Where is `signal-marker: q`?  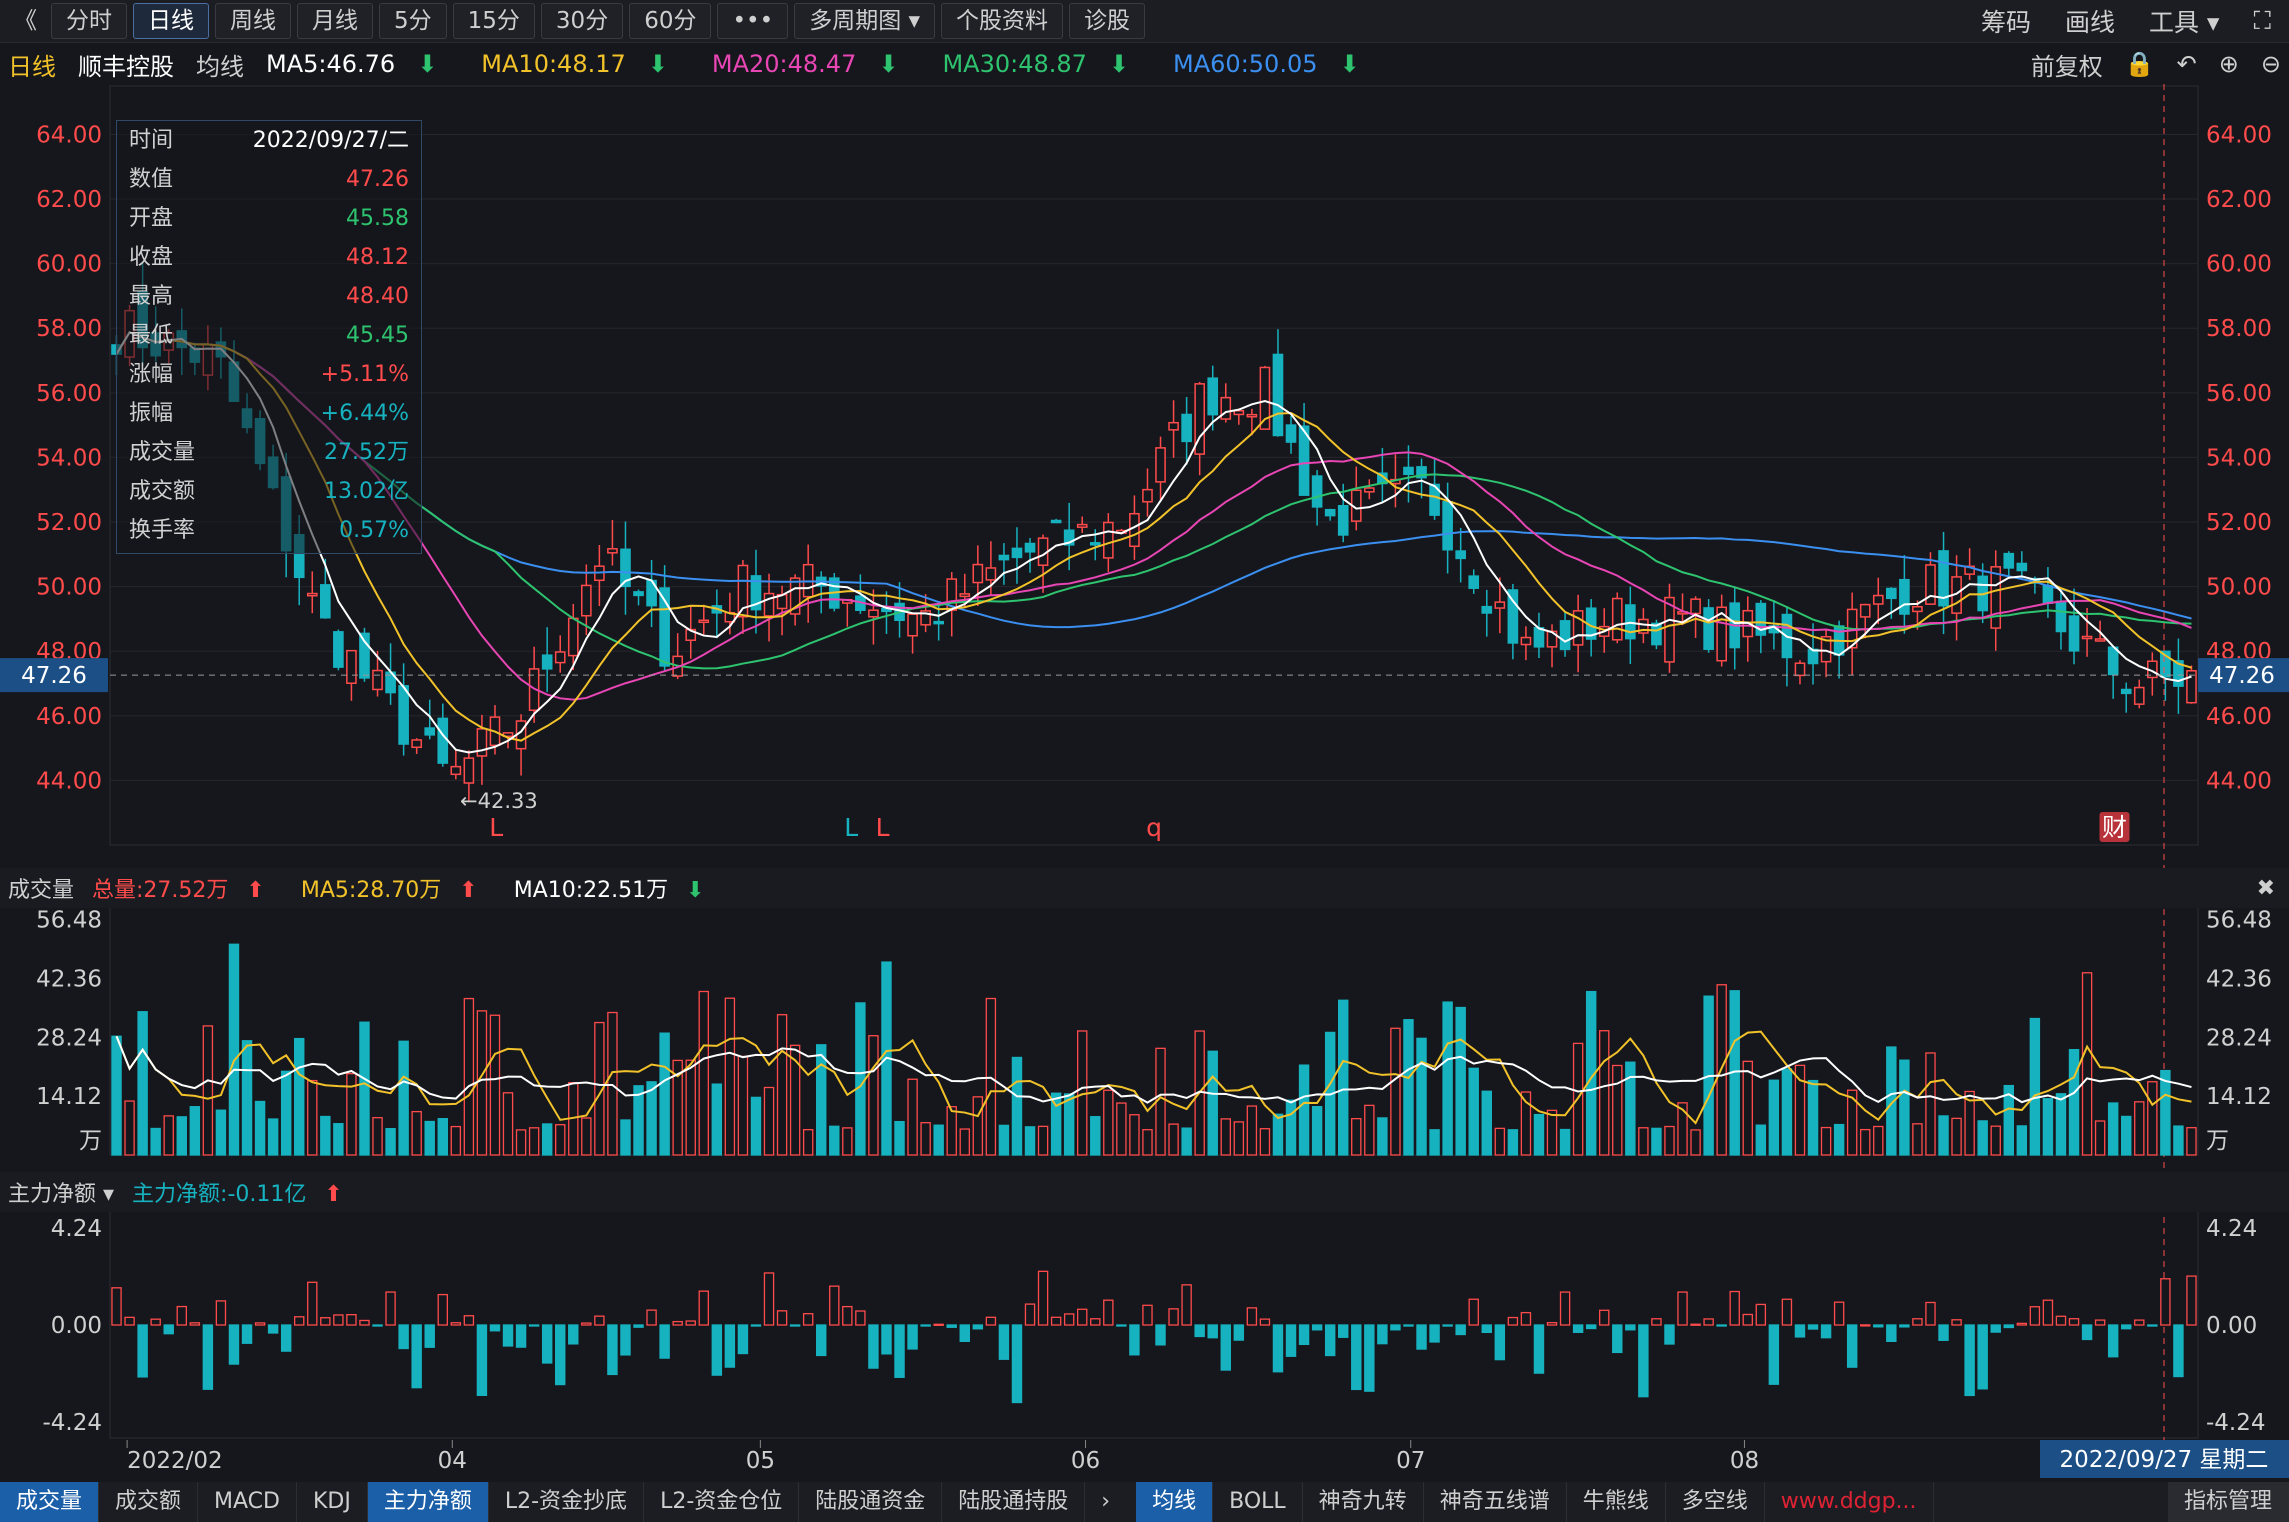
signal-marker: q is located at coordinates (1154, 827).